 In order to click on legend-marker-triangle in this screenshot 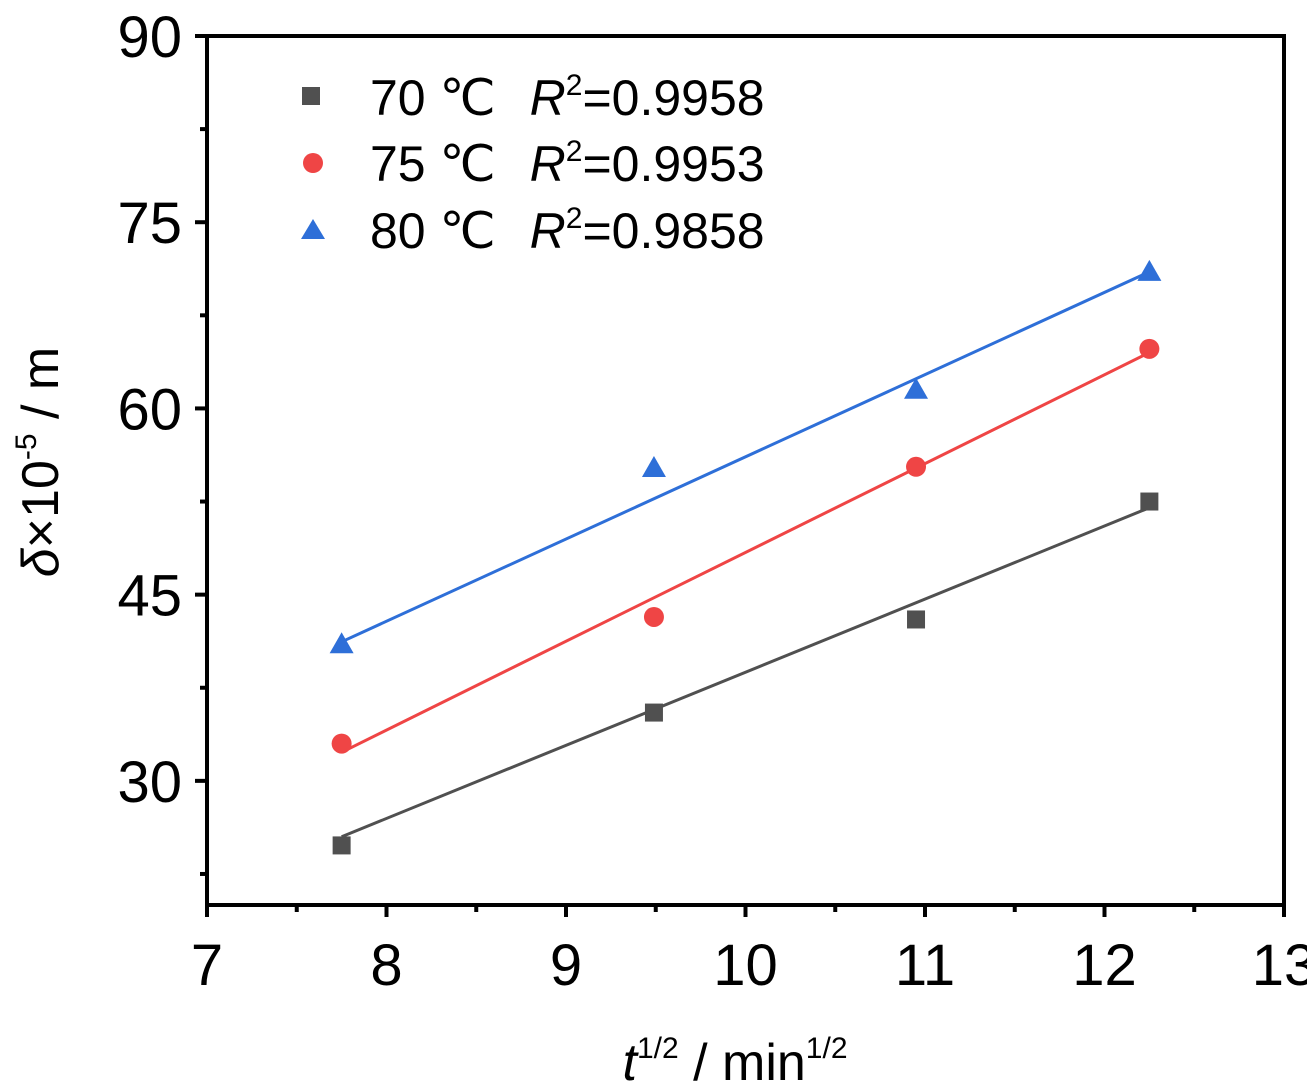, I will do `click(313, 229)`.